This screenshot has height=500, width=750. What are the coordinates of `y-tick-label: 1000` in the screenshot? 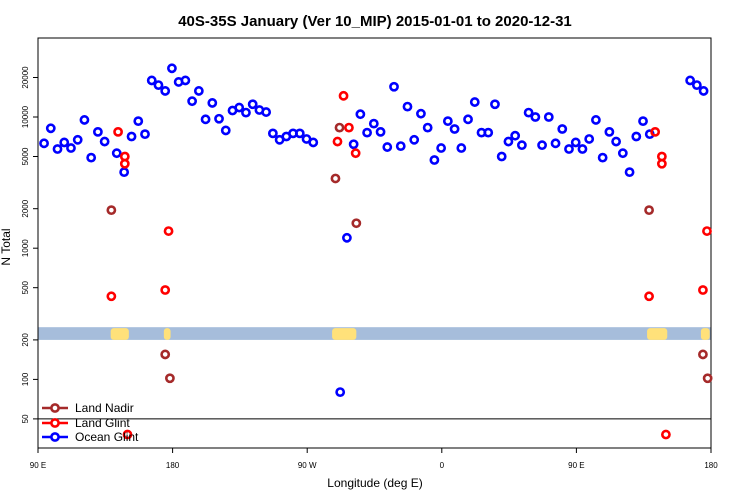 It's located at (25, 248).